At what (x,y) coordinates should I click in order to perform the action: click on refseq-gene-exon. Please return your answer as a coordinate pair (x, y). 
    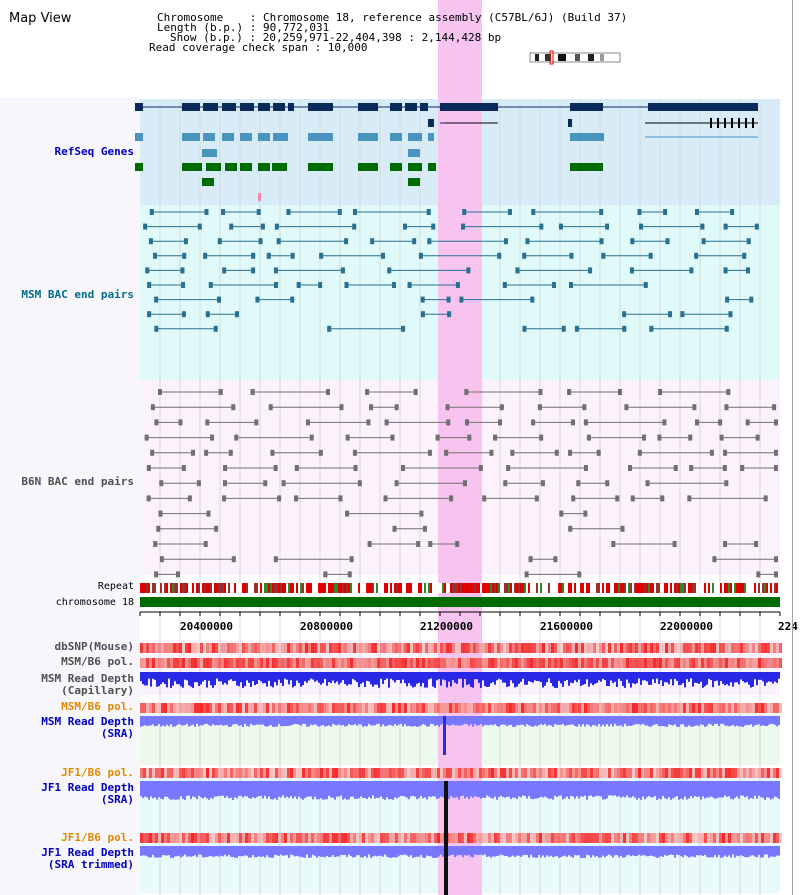
    Looking at the image, I should click on (246, 137).